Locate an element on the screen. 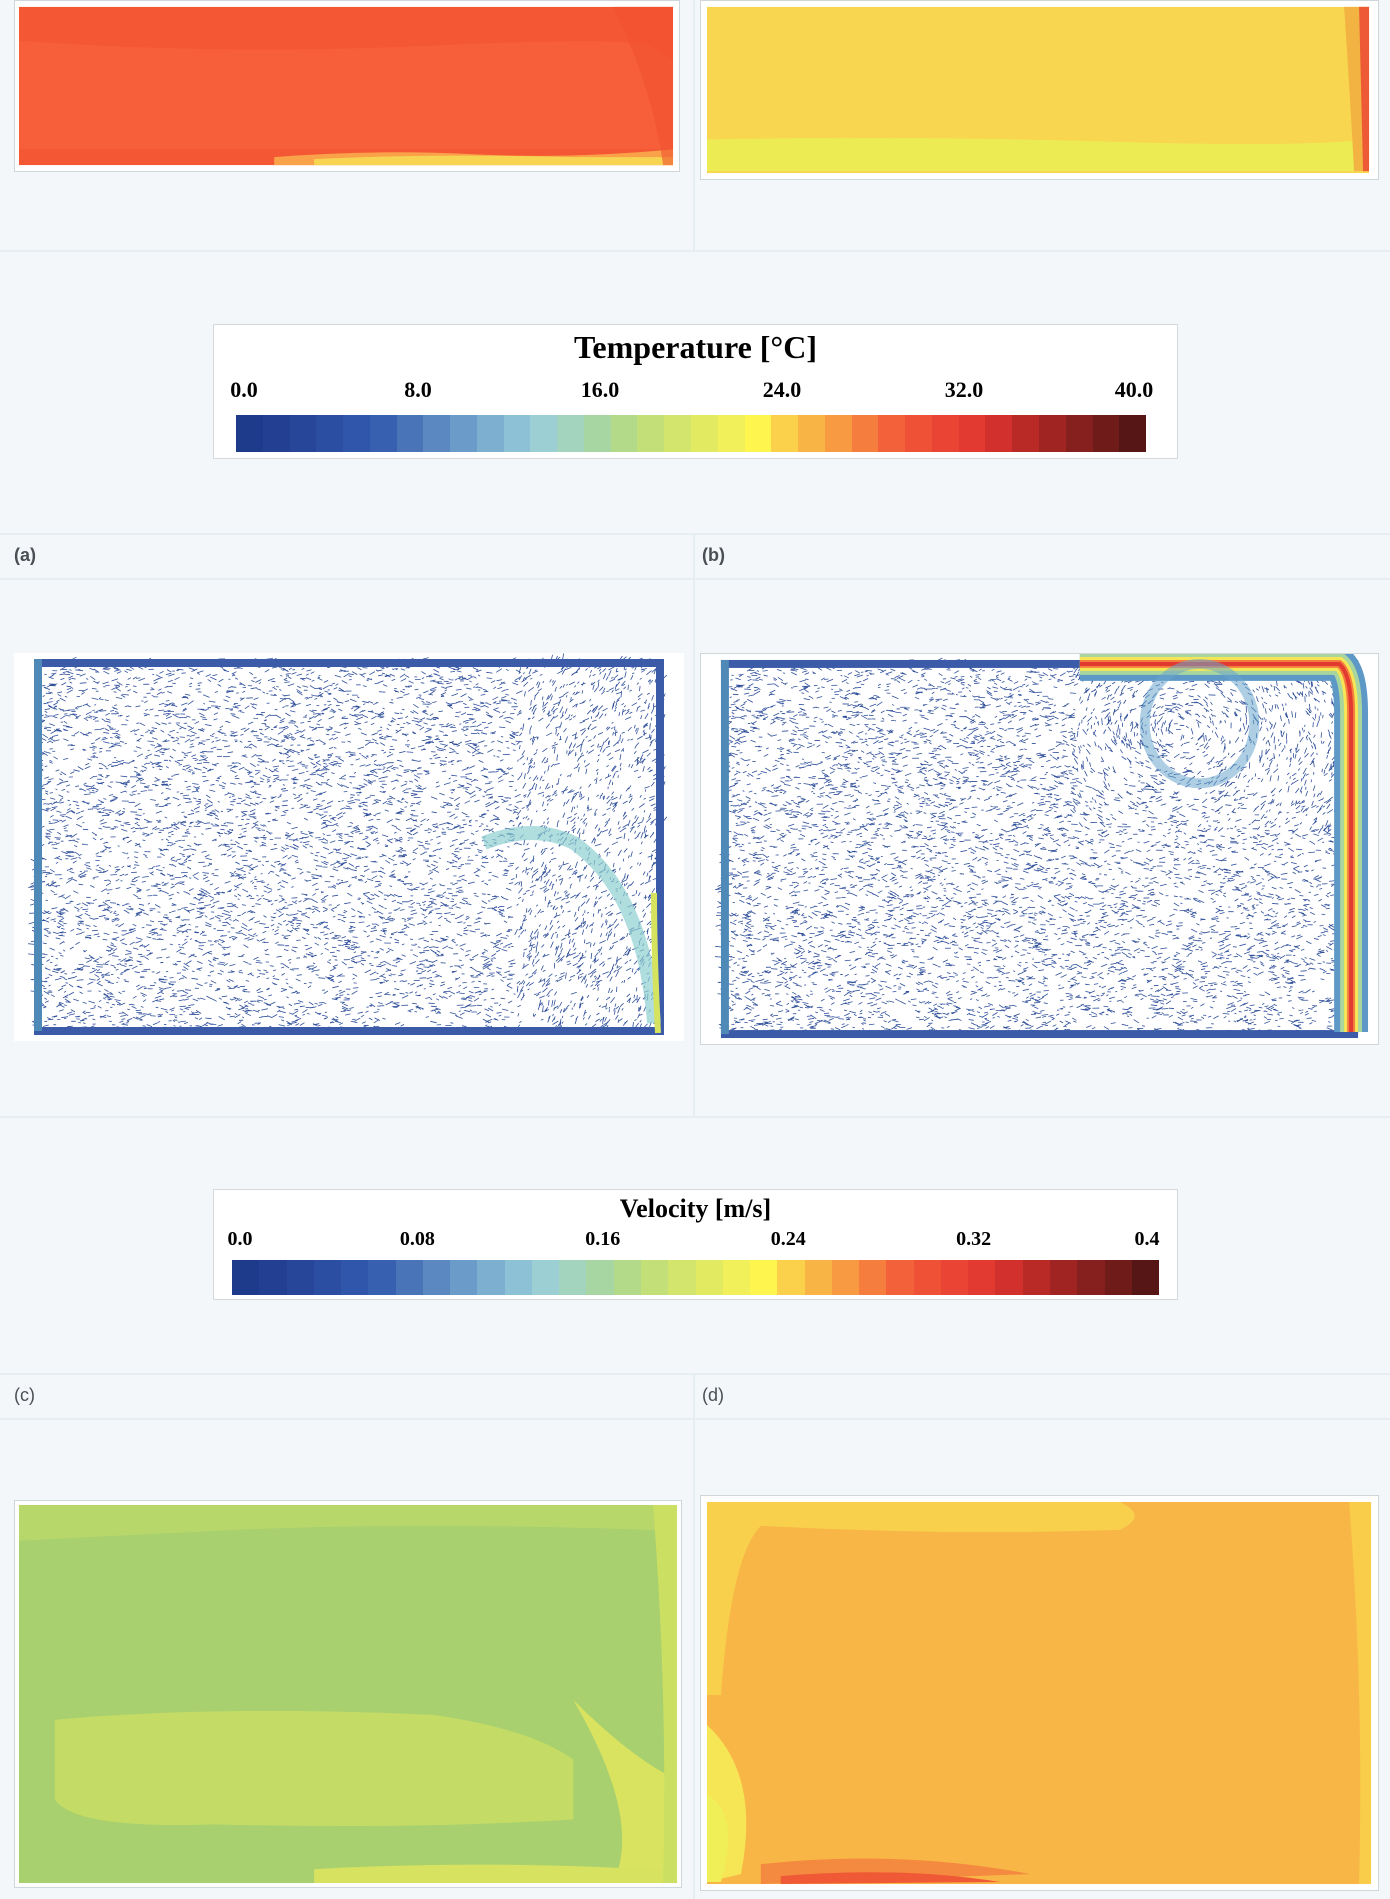 The width and height of the screenshot is (1390, 1899). colorbar-tick-label: 24.0 is located at coordinates (782, 389).